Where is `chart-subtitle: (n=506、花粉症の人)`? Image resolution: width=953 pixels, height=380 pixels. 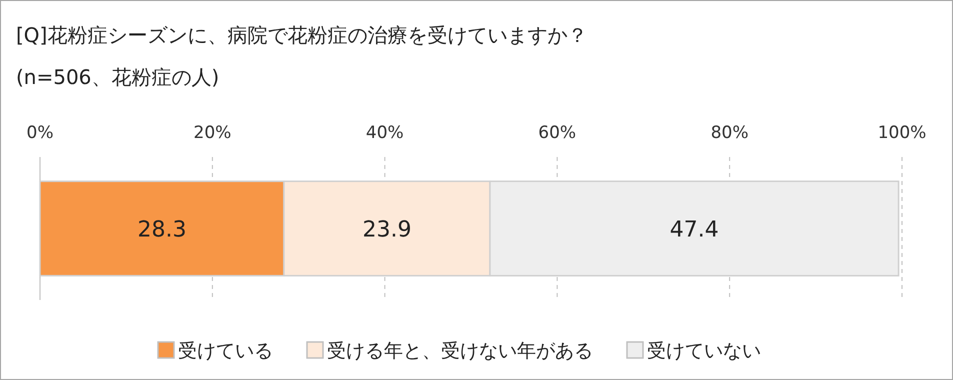 chart-subtitle: (n=506、花粉症の人) is located at coordinates (118, 77).